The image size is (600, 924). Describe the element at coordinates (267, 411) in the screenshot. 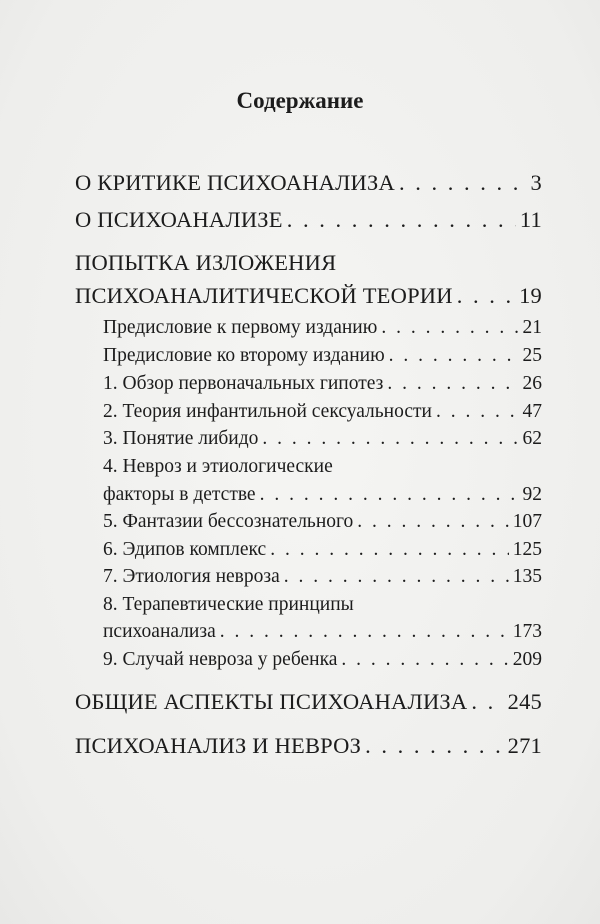

I see `entry-title: 2. Теория инфантильной сексуальности` at that location.